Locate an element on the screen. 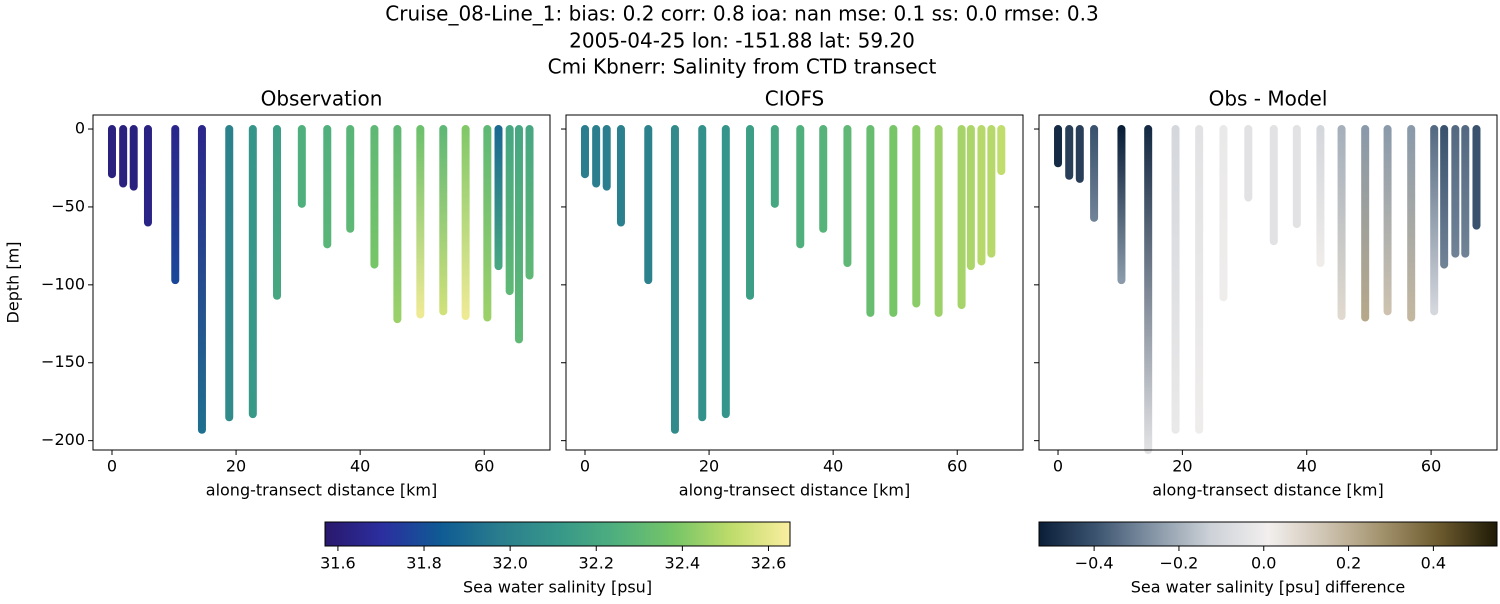 The width and height of the screenshot is (1500, 604). colorbar-tick-label: 32.6 is located at coordinates (769, 563).